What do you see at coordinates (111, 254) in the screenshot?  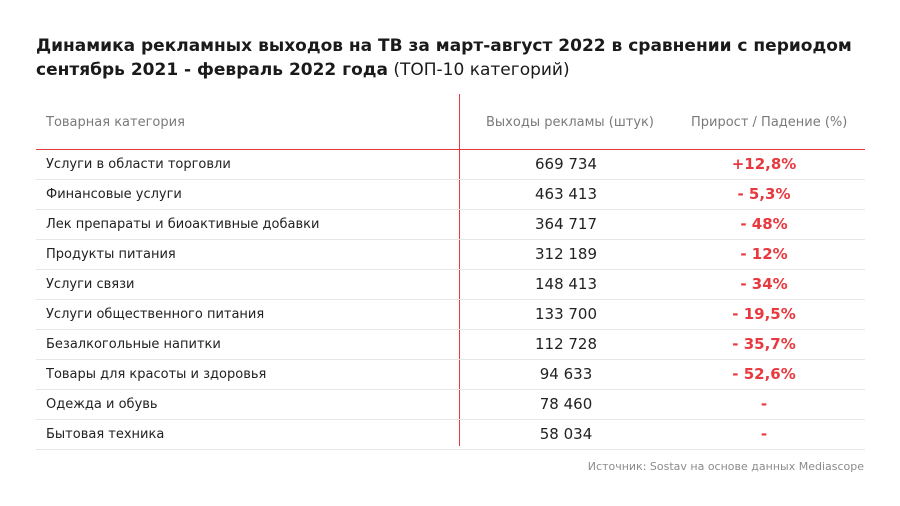 I see `cell-category: Продукты питания` at bounding box center [111, 254].